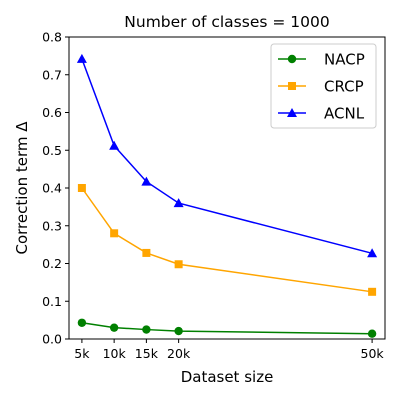  Describe the element at coordinates (292, 112) in the screenshot. I see `legend-marker-acnl` at that location.